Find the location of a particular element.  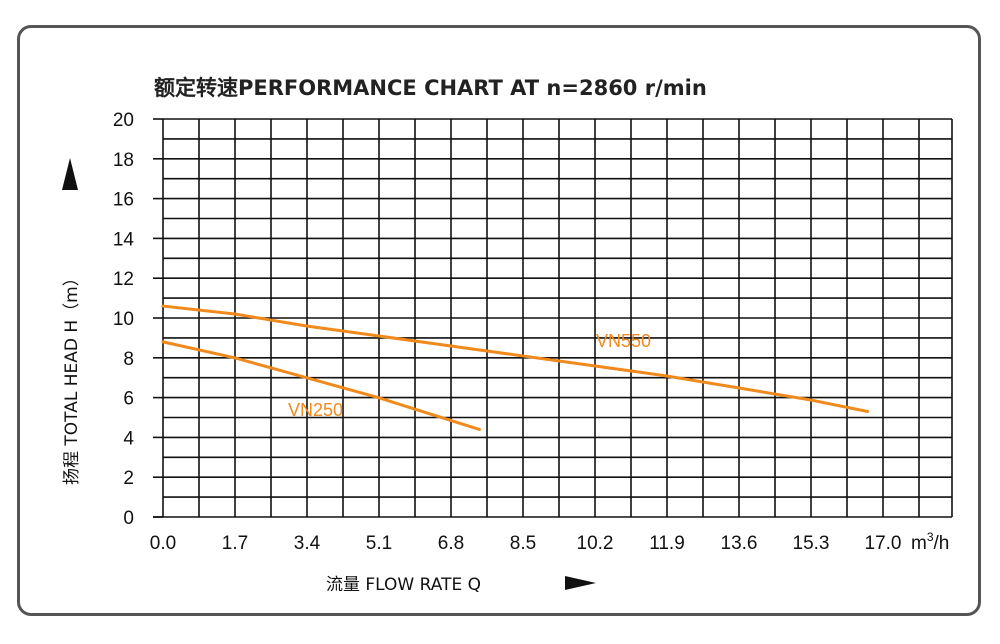

x-axis-ticks: 0.0 1.7 3.4 5.1 6.8 8.5 10.2 11.9 13.6 15.3 17.0 is located at coordinates (526, 543).